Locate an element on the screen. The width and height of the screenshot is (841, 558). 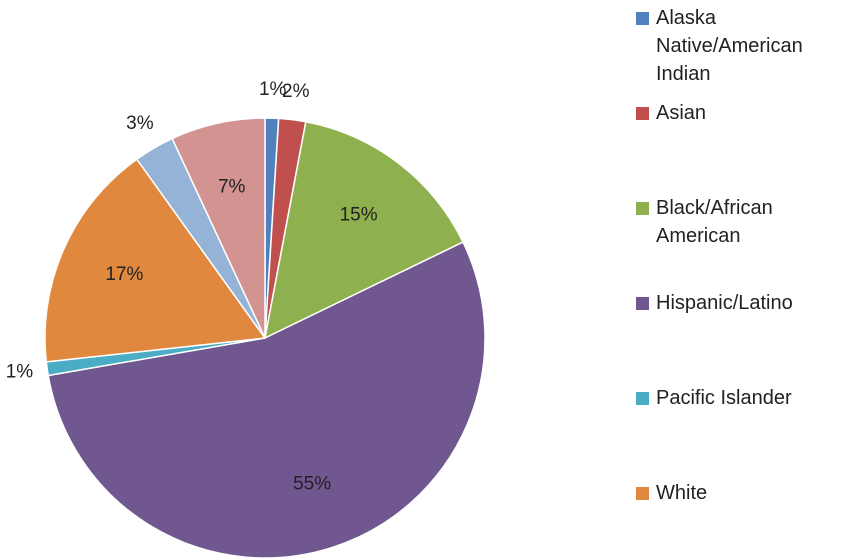
legend-label: Alaska Native/American Indian is located at coordinates (729, 46).